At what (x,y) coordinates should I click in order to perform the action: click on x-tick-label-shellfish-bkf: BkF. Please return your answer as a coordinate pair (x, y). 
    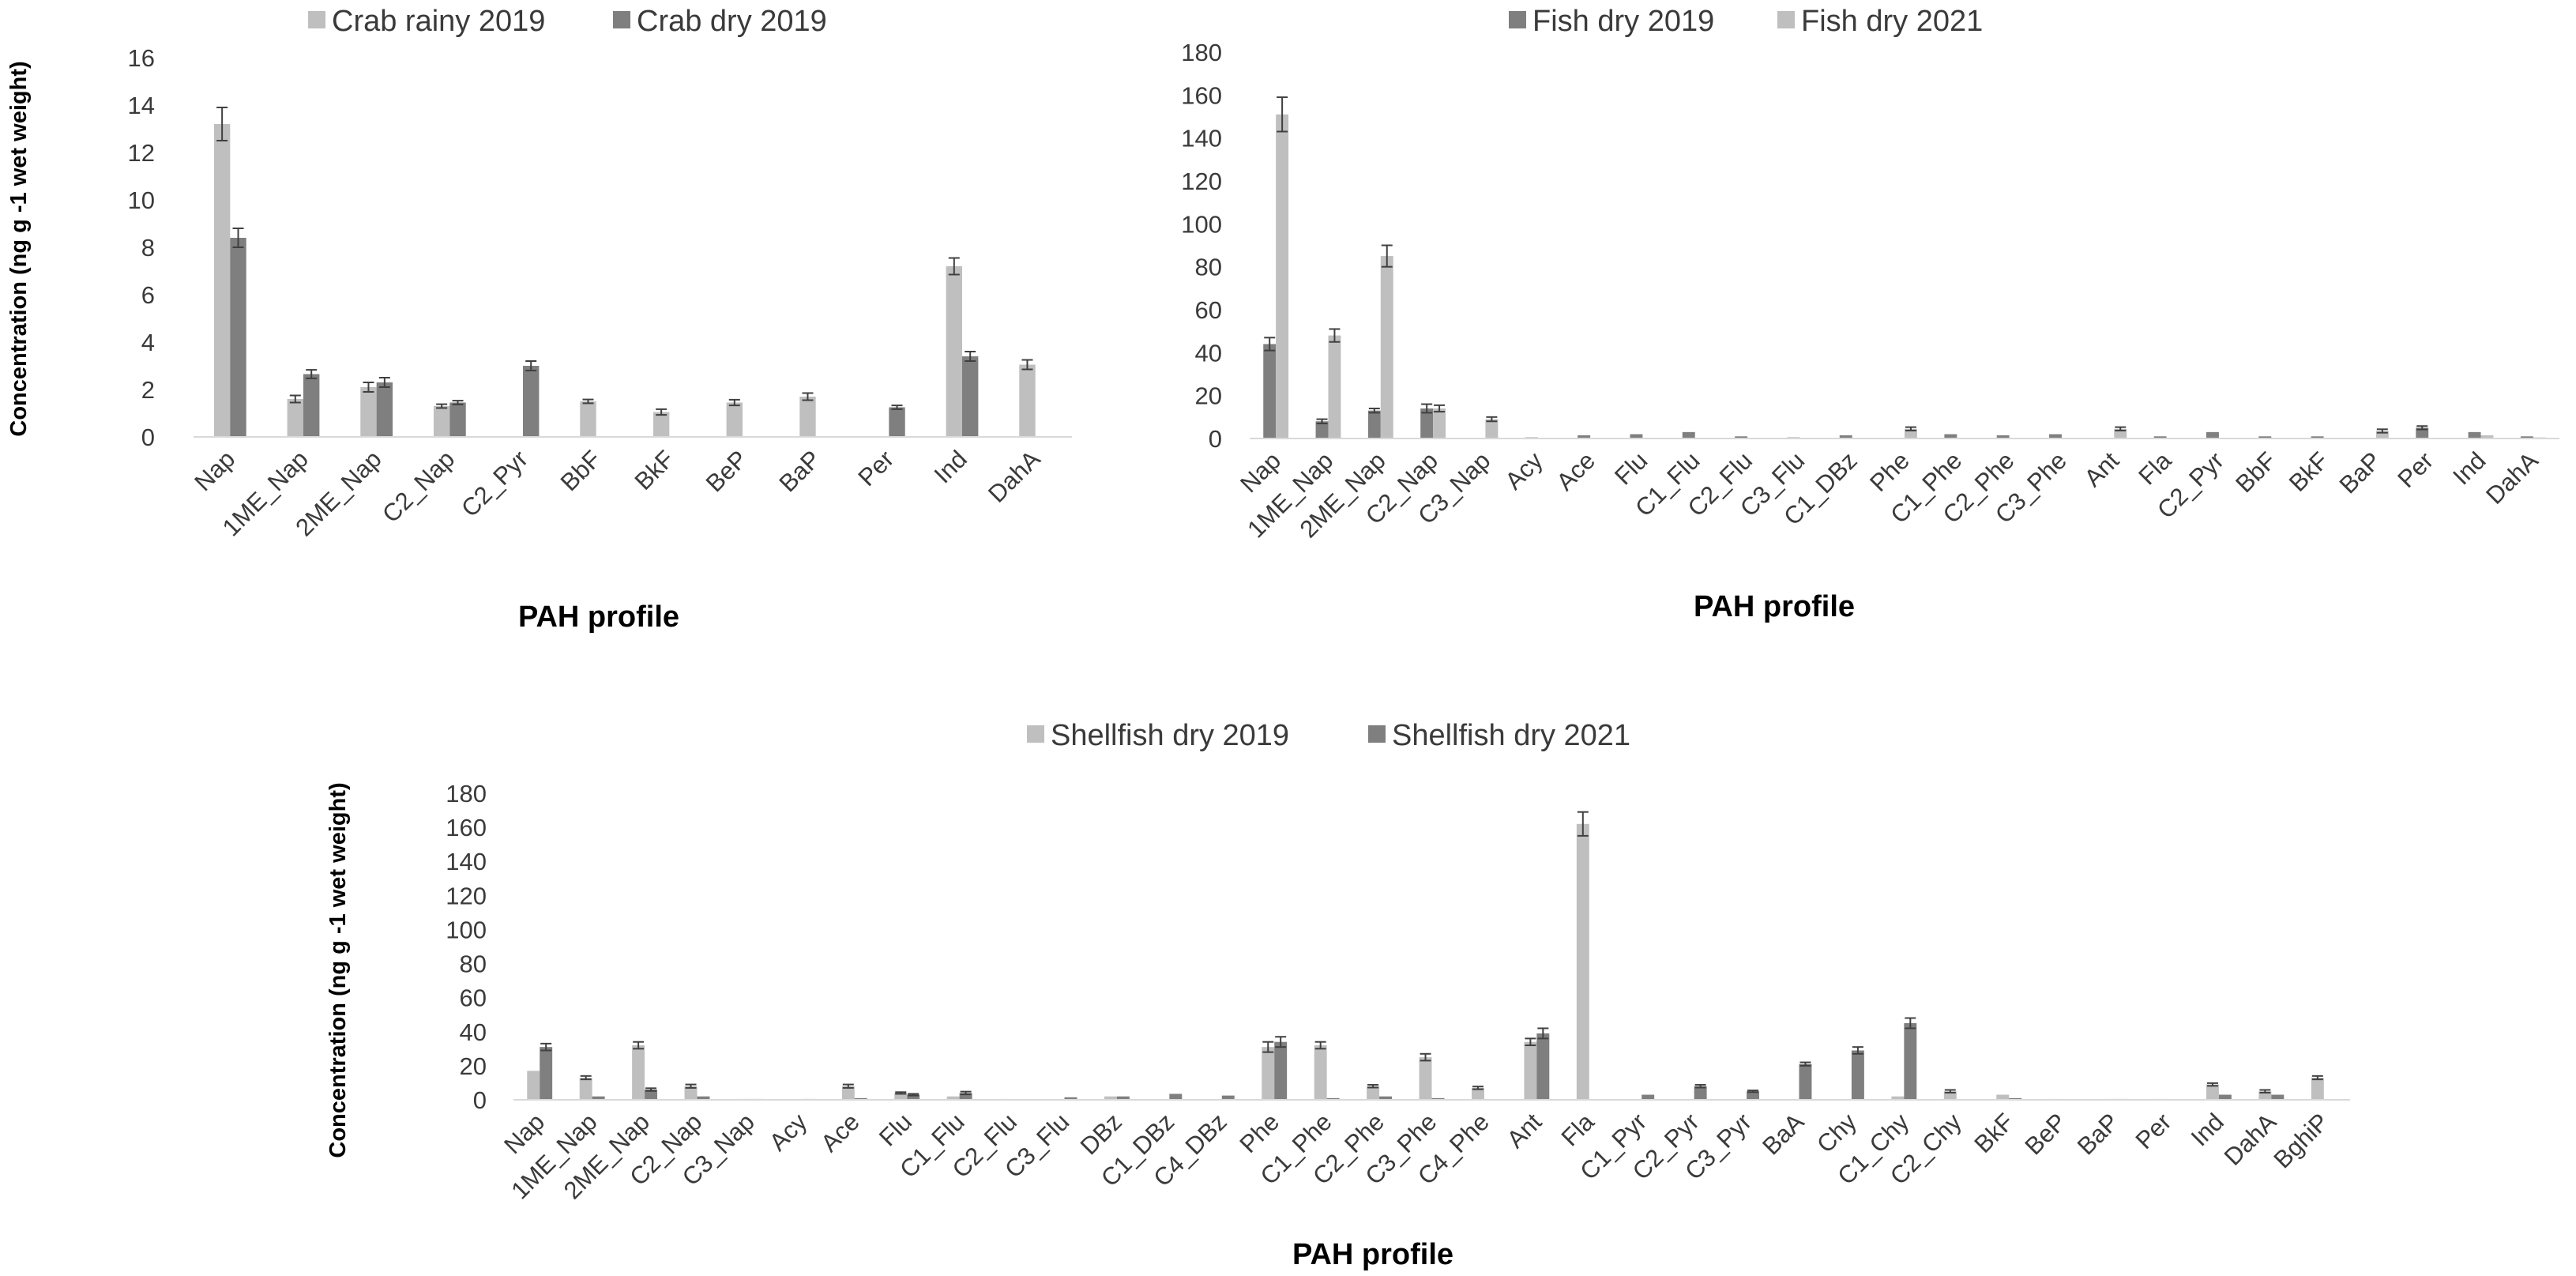
    Looking at the image, I should click on (1994, 1133).